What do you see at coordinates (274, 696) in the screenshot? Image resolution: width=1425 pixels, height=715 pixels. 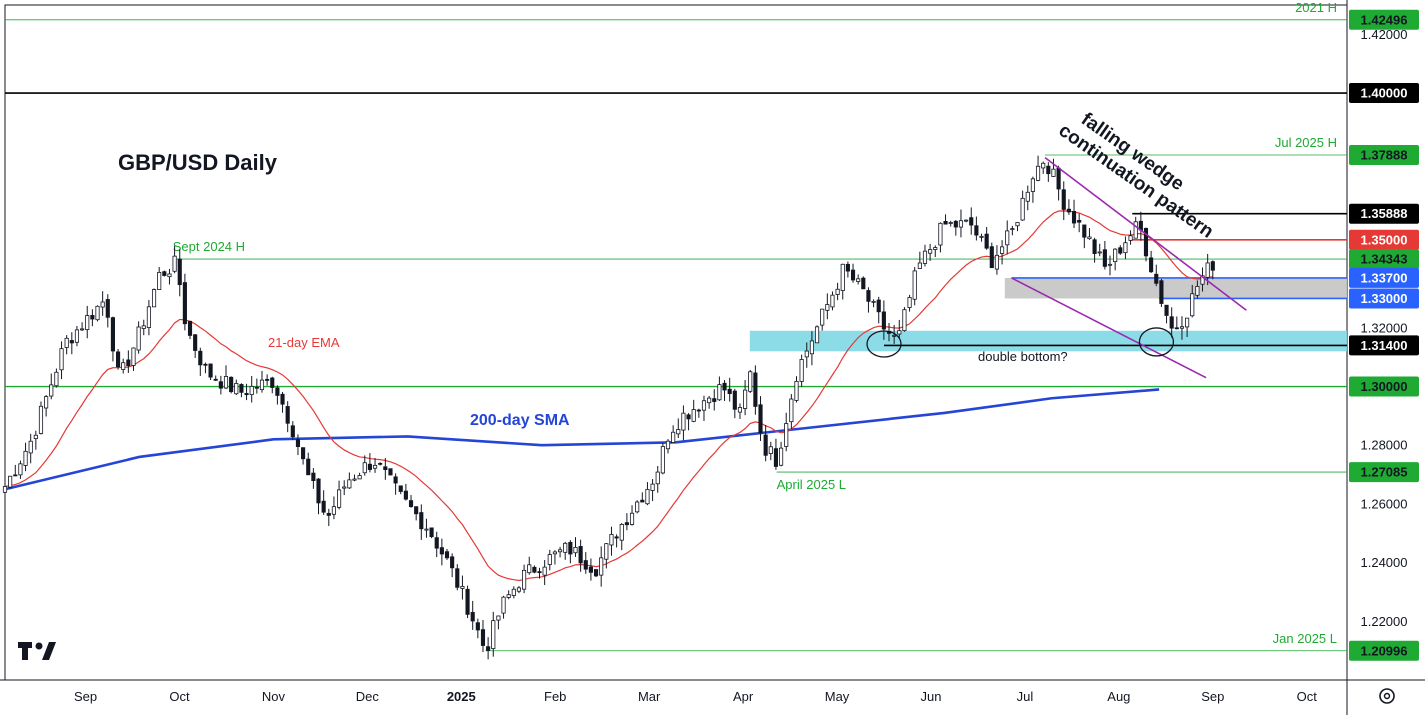 I see `x-tick-label: Nov` at bounding box center [274, 696].